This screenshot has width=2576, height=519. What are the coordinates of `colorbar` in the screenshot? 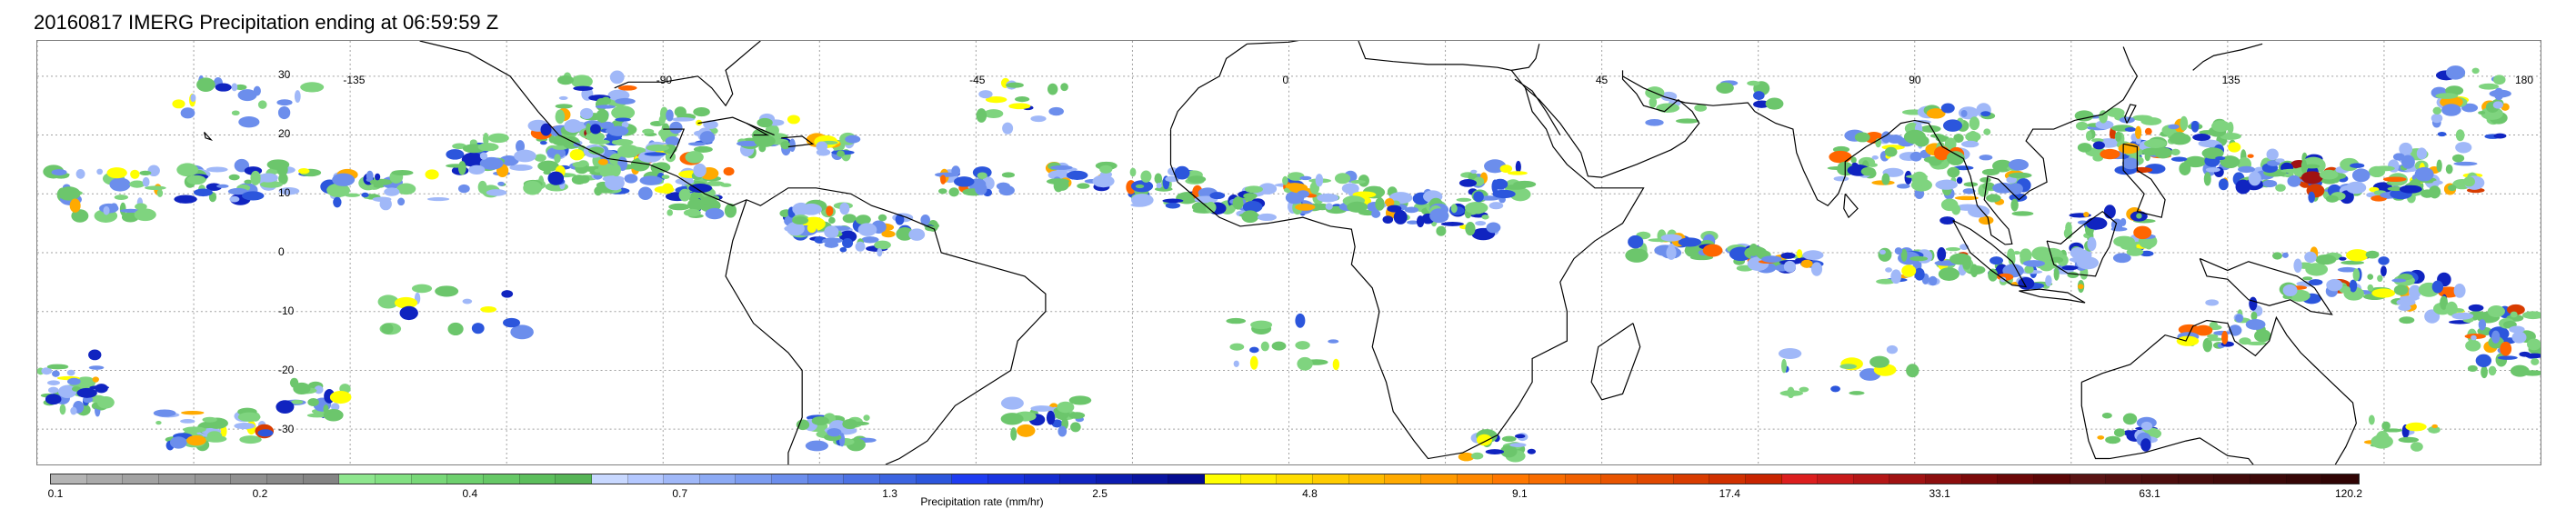 It's located at (1205, 479).